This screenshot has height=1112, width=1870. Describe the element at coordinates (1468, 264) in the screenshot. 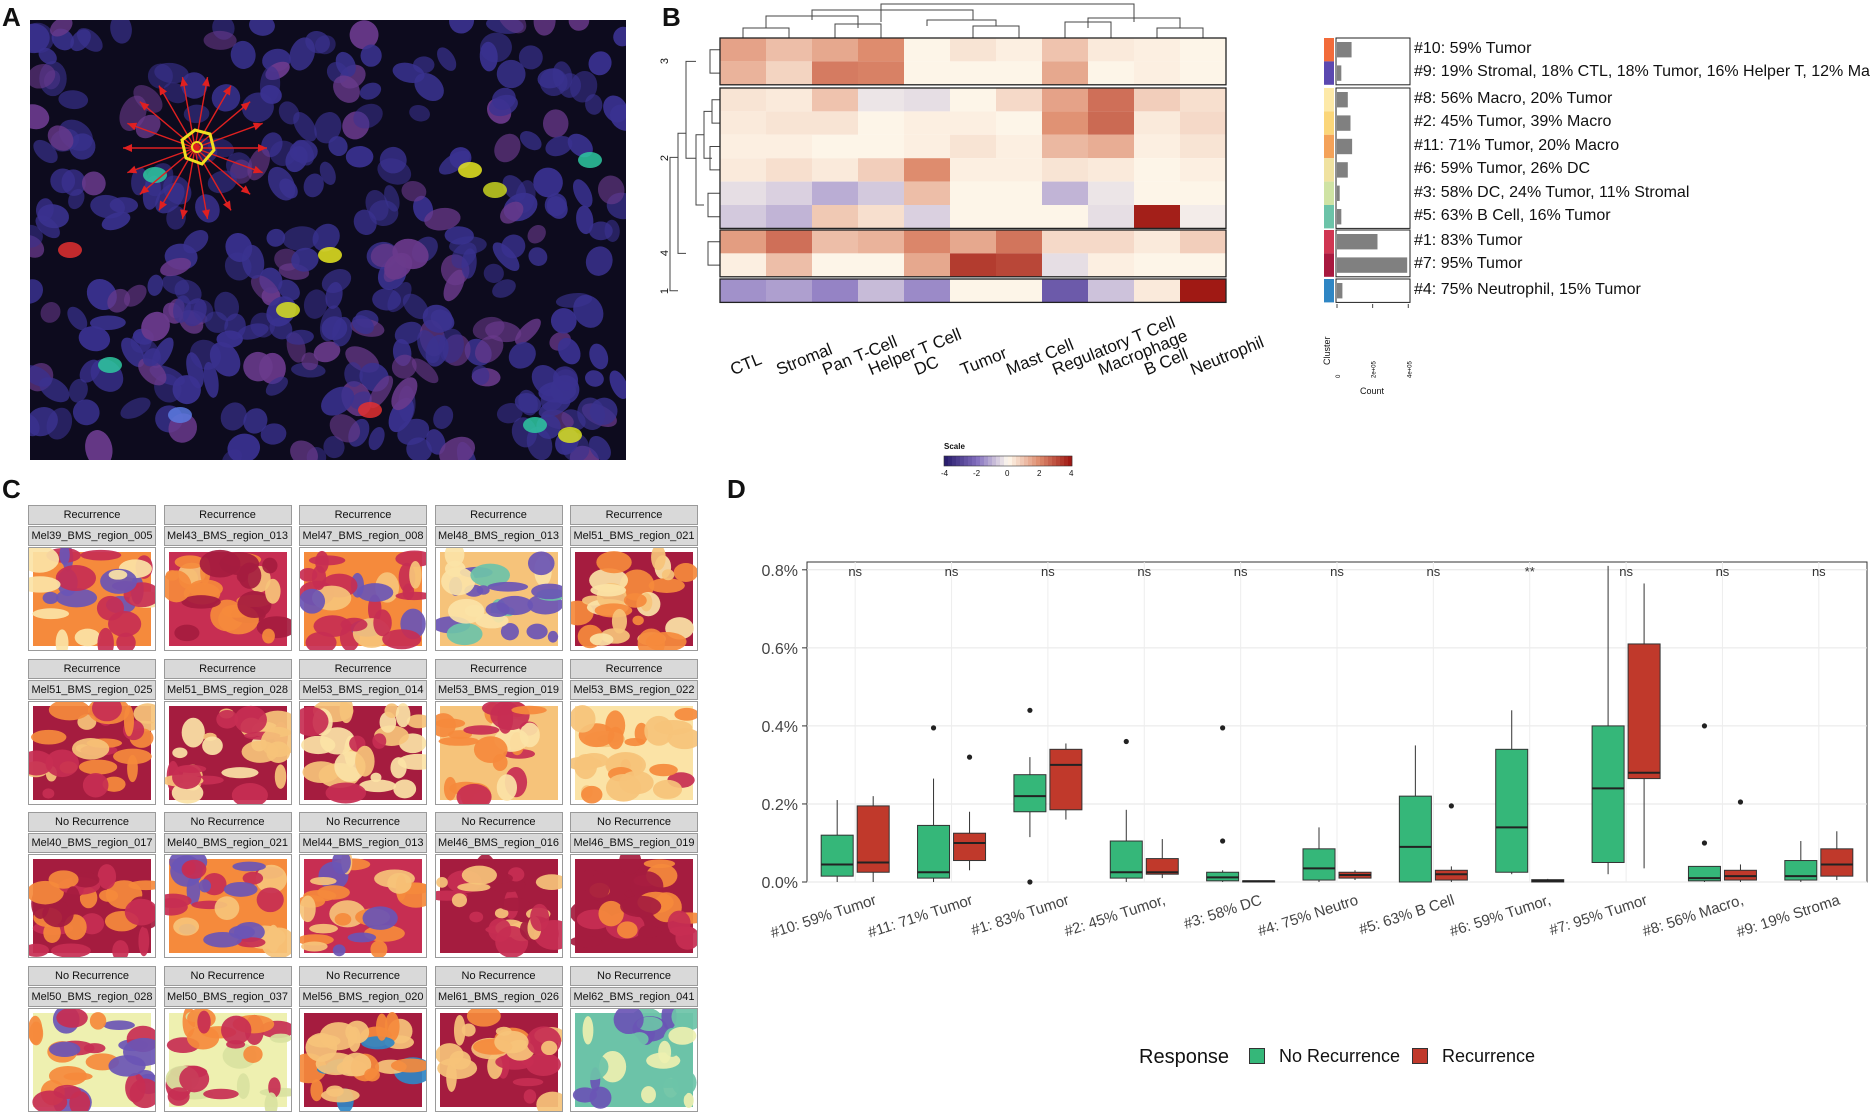

I see `heatmap-row-label: #7: 95% Tumor` at that location.